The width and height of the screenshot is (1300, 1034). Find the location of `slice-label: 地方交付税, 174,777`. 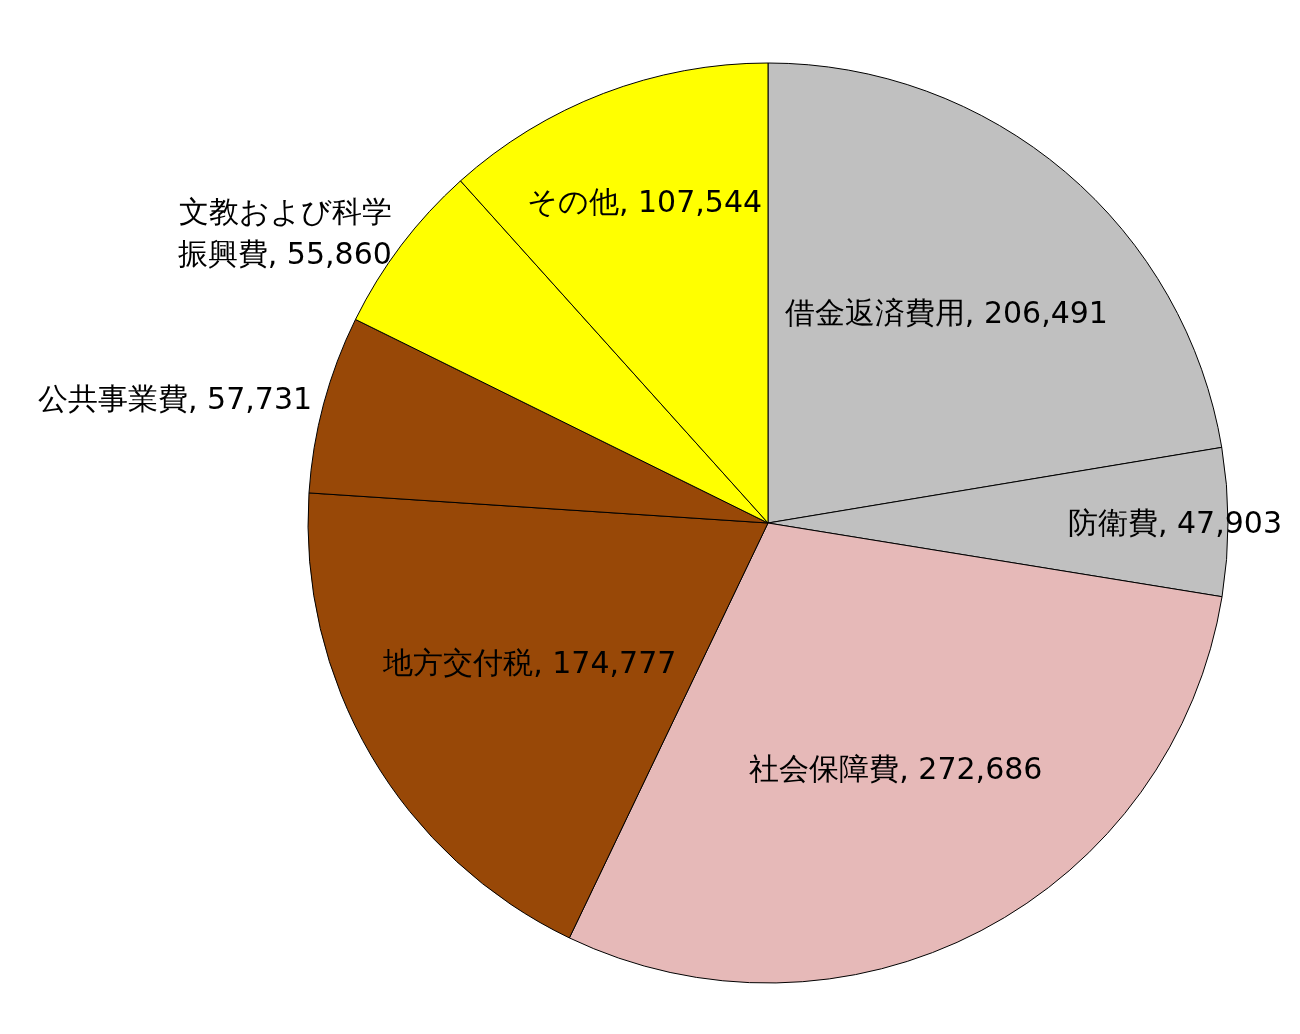

slice-label: 地方交付税, 174,777 is located at coordinates (529, 663).